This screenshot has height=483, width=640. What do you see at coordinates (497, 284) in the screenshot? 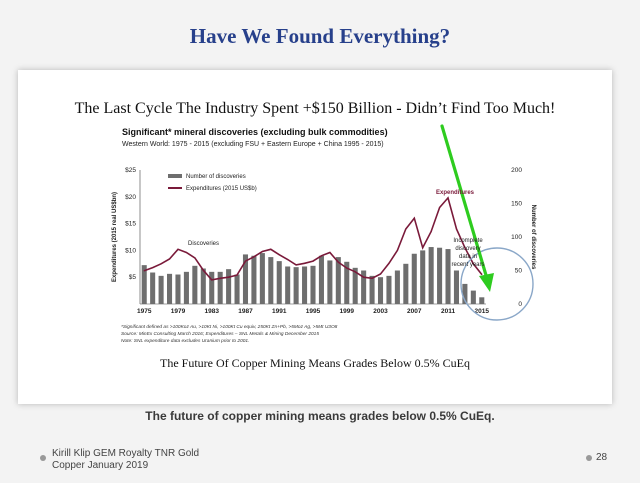
I see `highlight-circle` at bounding box center [497, 284].